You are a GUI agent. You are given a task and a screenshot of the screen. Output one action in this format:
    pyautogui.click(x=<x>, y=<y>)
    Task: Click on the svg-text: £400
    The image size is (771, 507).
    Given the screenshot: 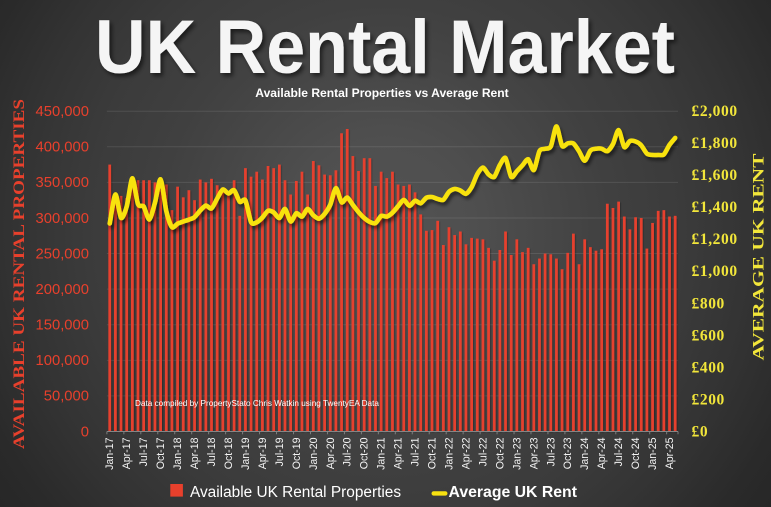 What is the action you would take?
    pyautogui.click(x=708, y=367)
    